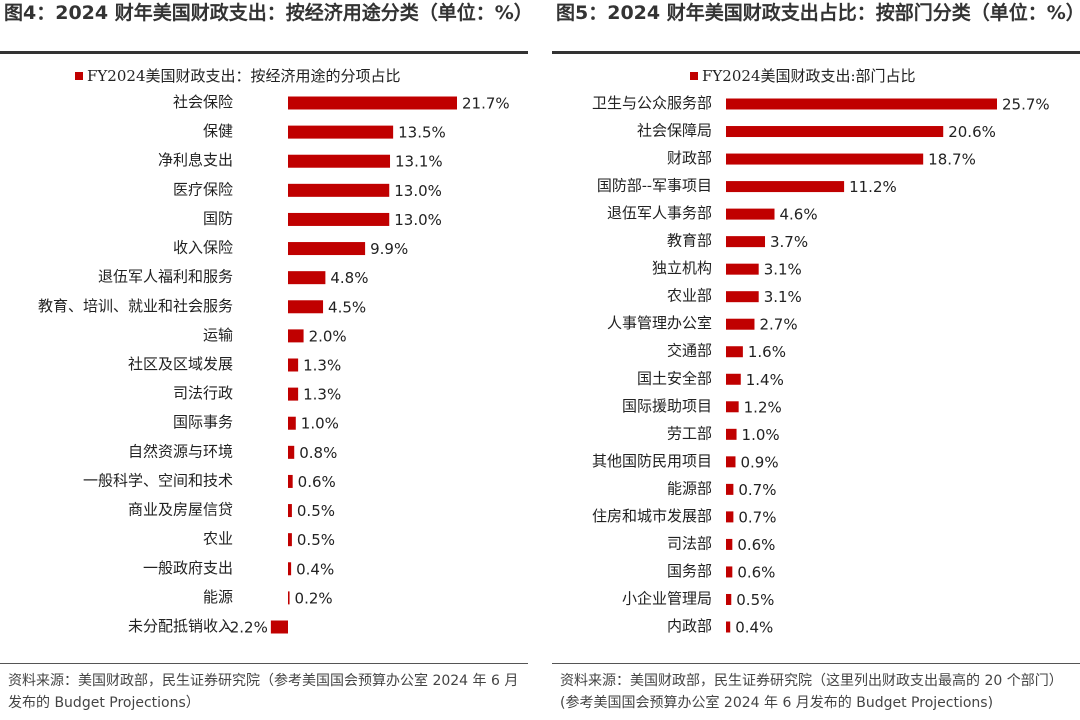 The height and width of the screenshot is (720, 1080). What do you see at coordinates (218, 597) in the screenshot?
I see `category-label: 能源` at bounding box center [218, 597].